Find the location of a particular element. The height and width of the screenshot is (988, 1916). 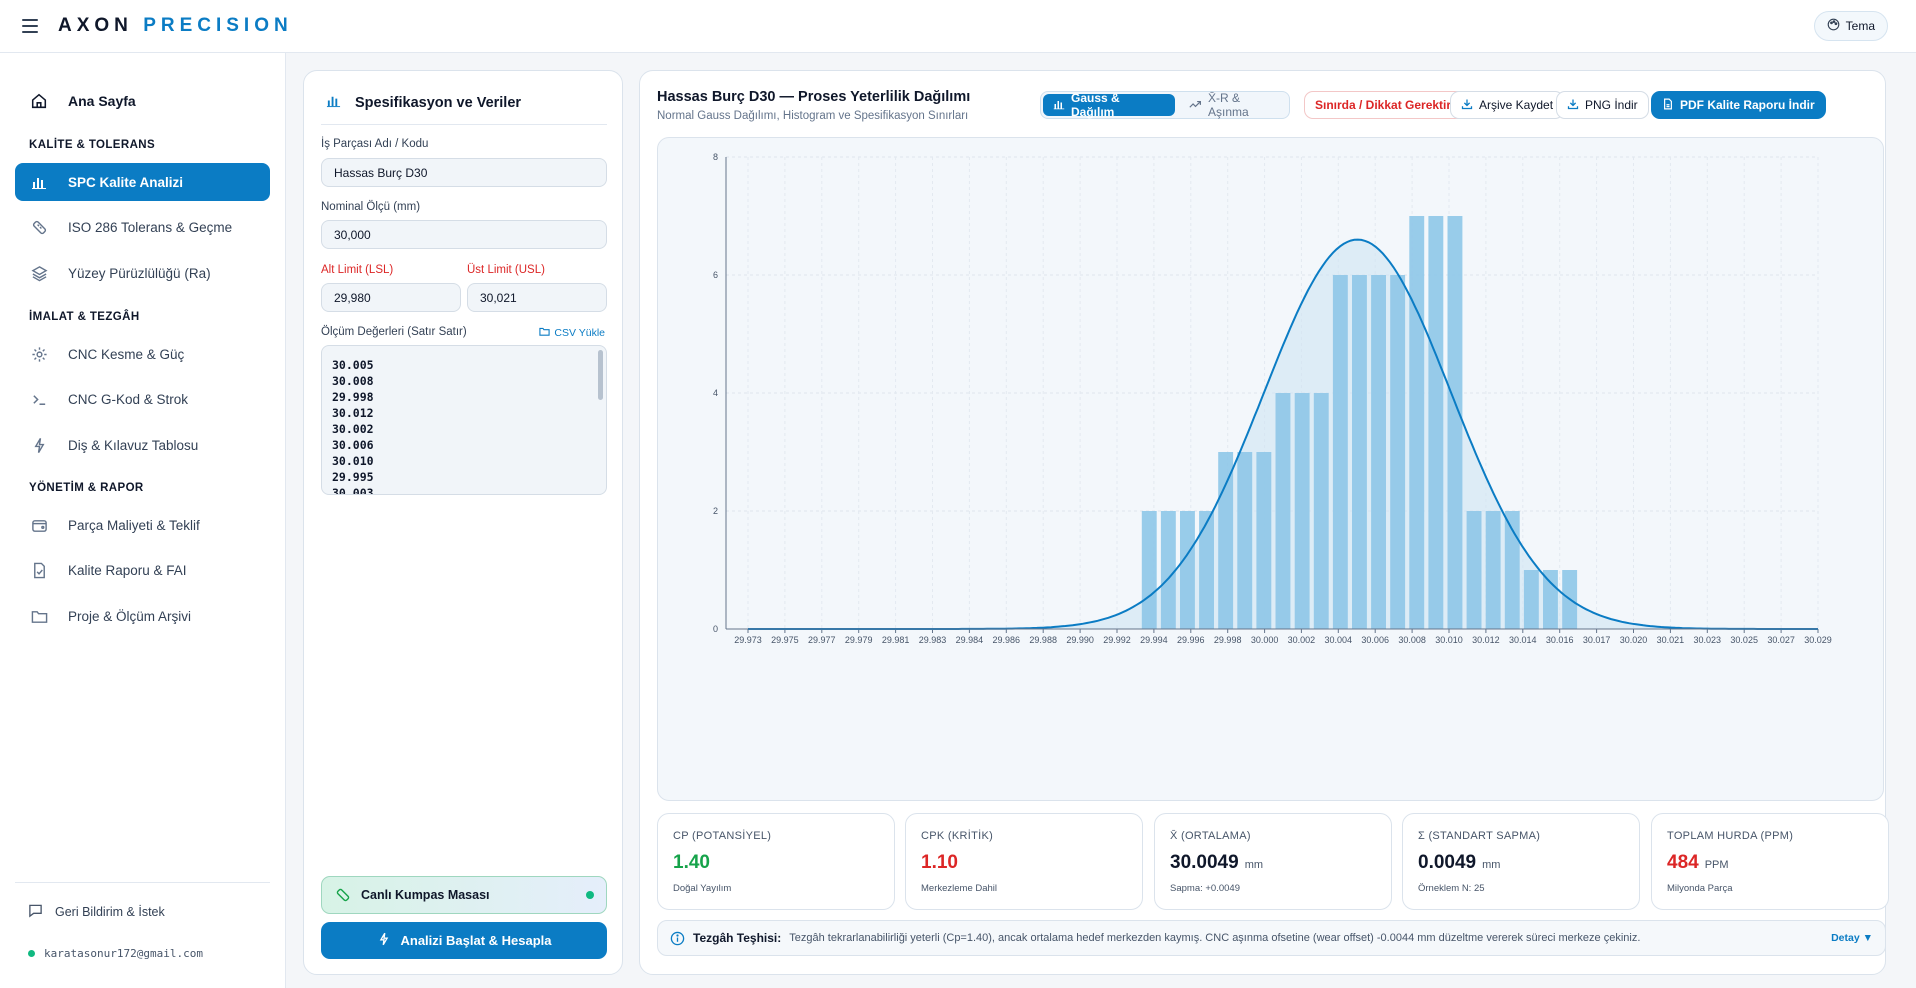

file-icon is located at coordinates (1668, 105).